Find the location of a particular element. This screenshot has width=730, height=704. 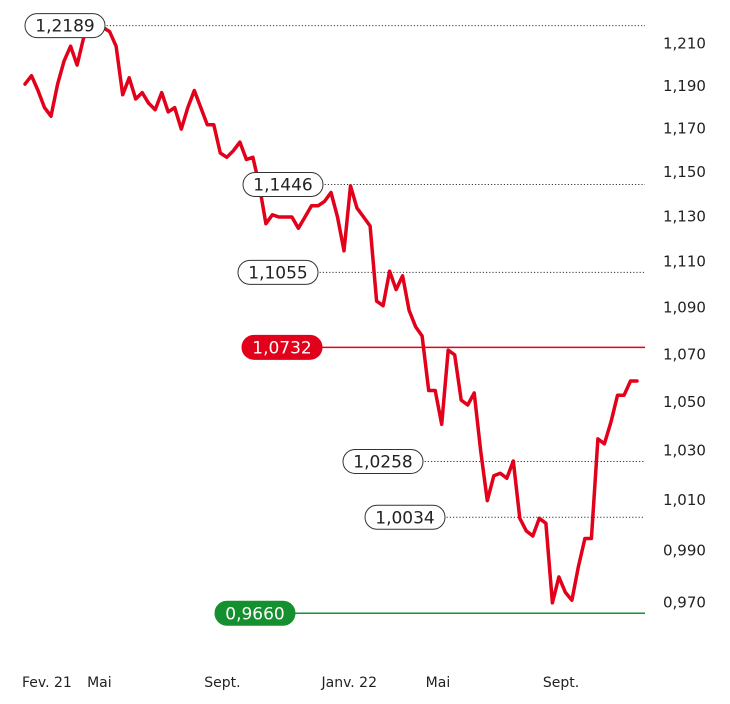

y-tick-label: 1,170 is located at coordinates (684, 129).